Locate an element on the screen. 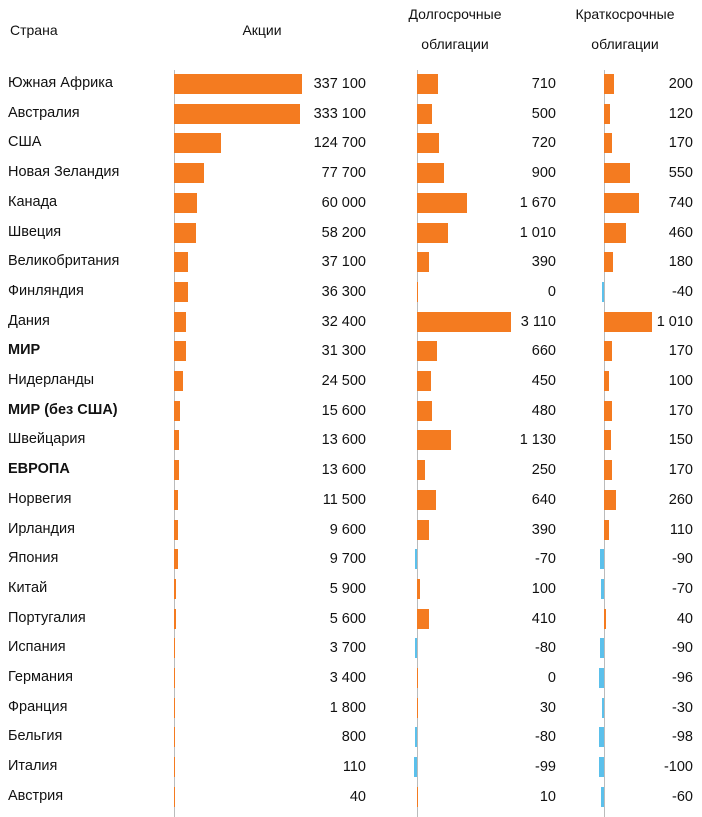  category-label: МИР is located at coordinates (24, 350).